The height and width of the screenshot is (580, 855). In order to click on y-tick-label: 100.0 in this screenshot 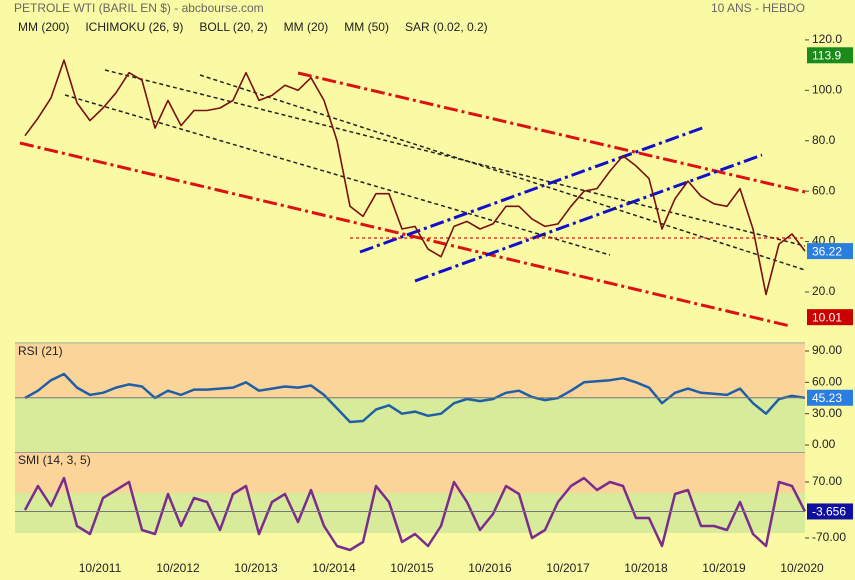, I will do `click(827, 89)`.